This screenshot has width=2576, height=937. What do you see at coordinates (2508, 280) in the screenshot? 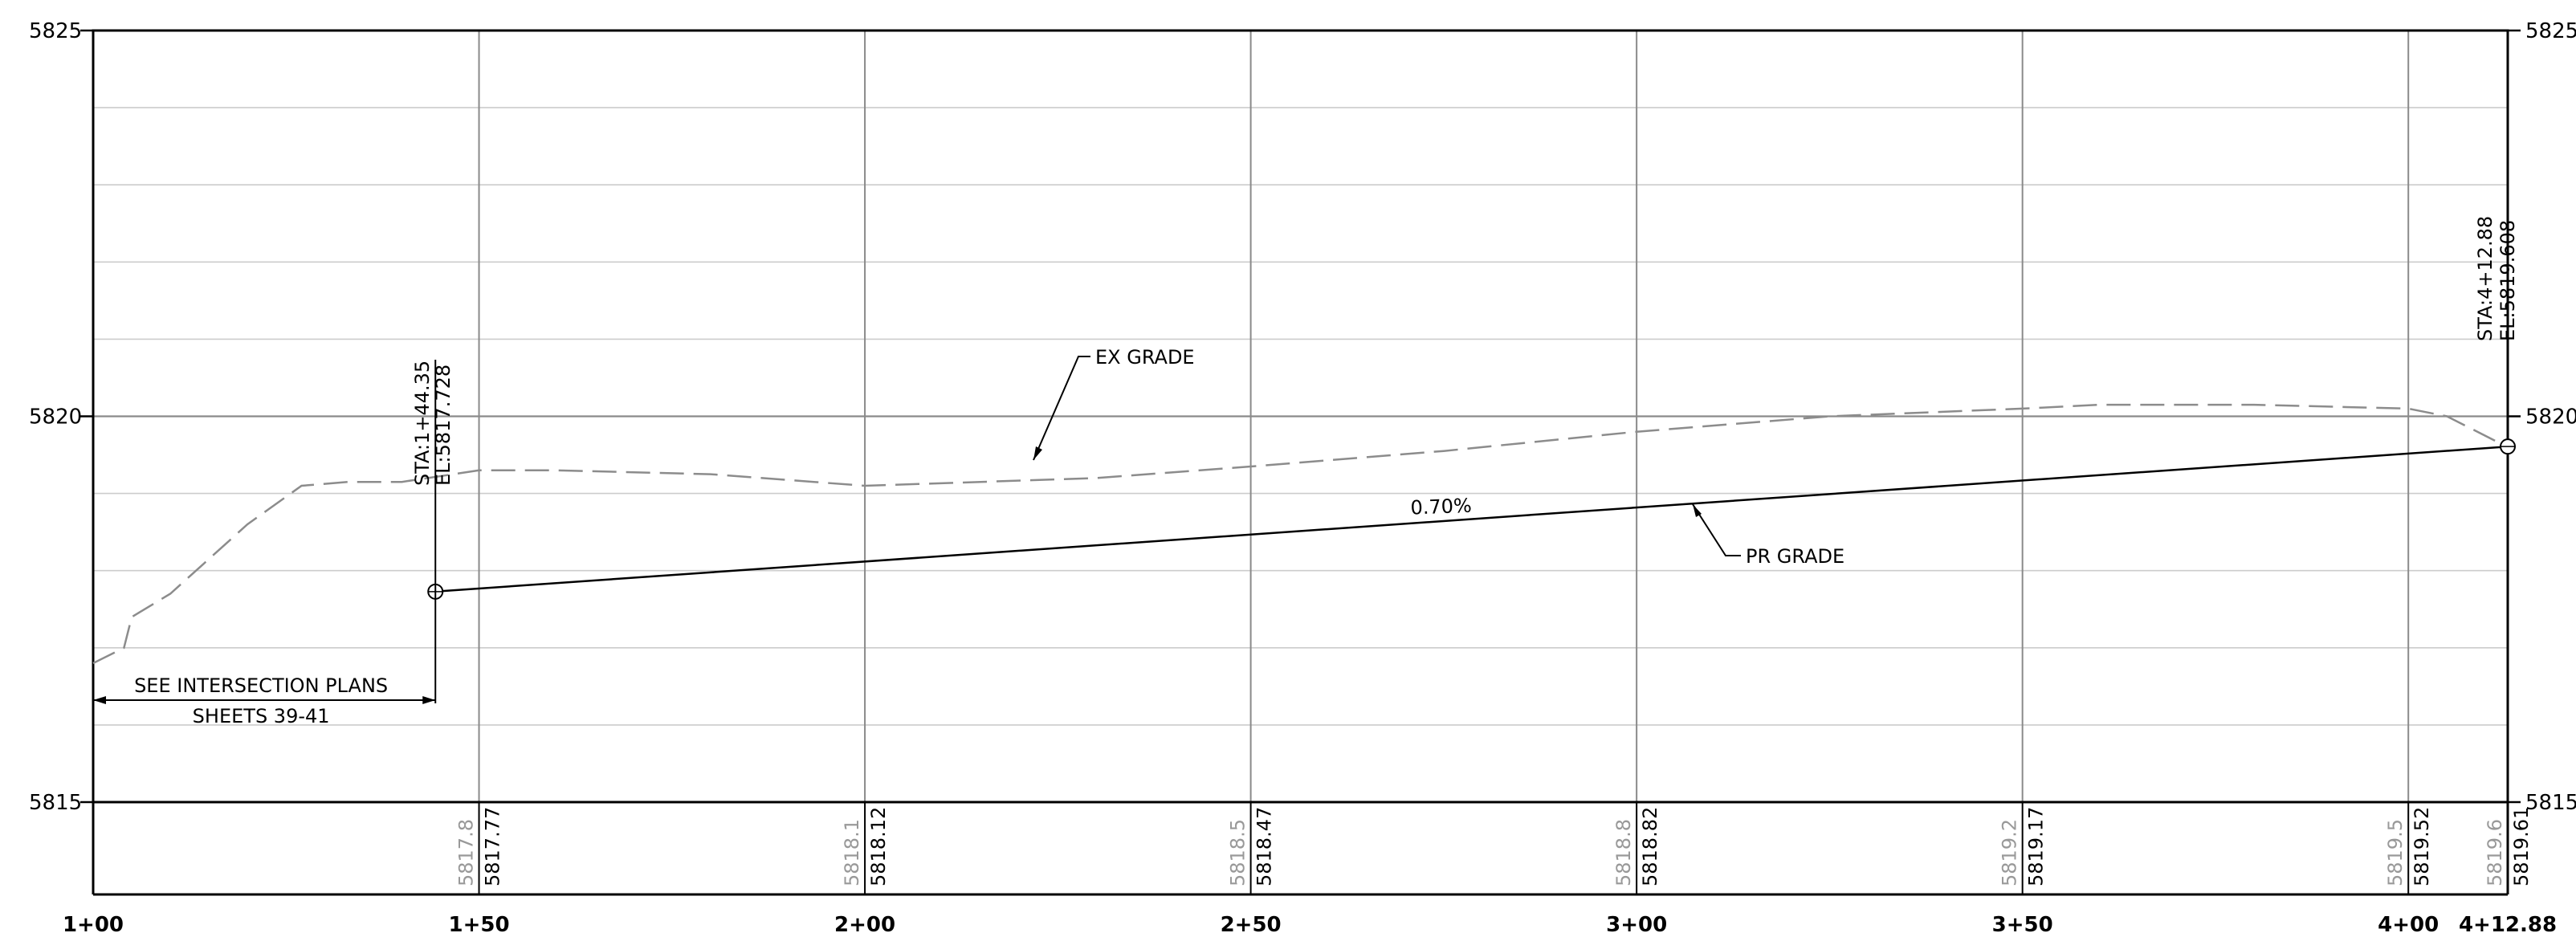
I see `end-elevation-label: EL:5819.608` at bounding box center [2508, 280].